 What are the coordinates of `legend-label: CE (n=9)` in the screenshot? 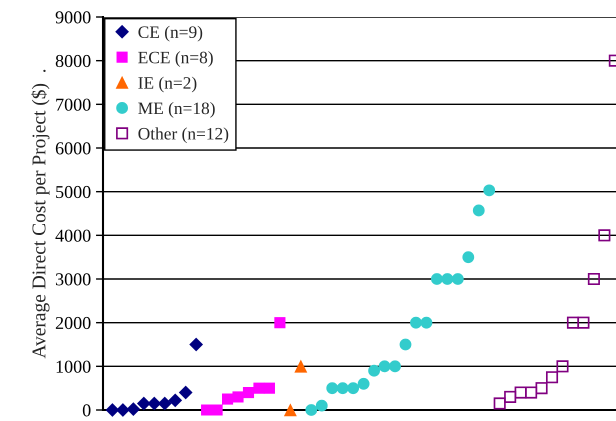 It's located at (170, 34).